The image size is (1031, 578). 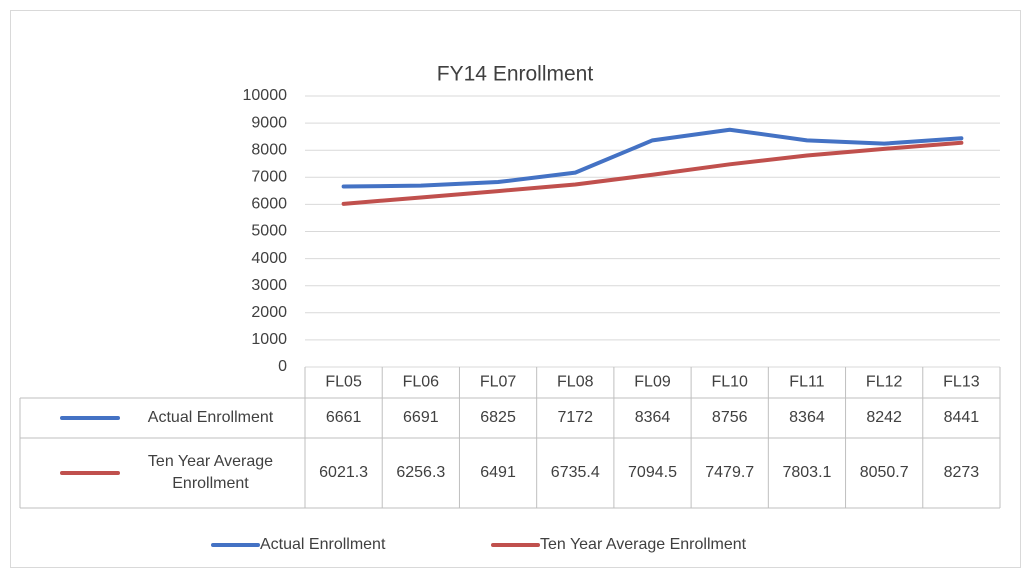 What do you see at coordinates (269, 177) in the screenshot?
I see `y-tick-label: 7000` at bounding box center [269, 177].